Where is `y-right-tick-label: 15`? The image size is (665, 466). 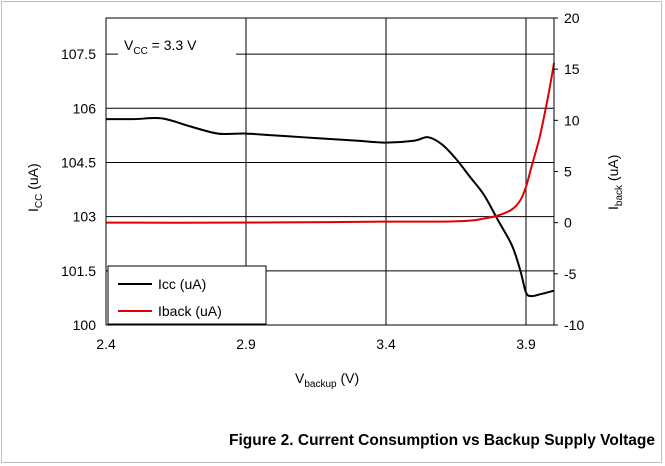 y-right-tick-label: 15 is located at coordinates (572, 69).